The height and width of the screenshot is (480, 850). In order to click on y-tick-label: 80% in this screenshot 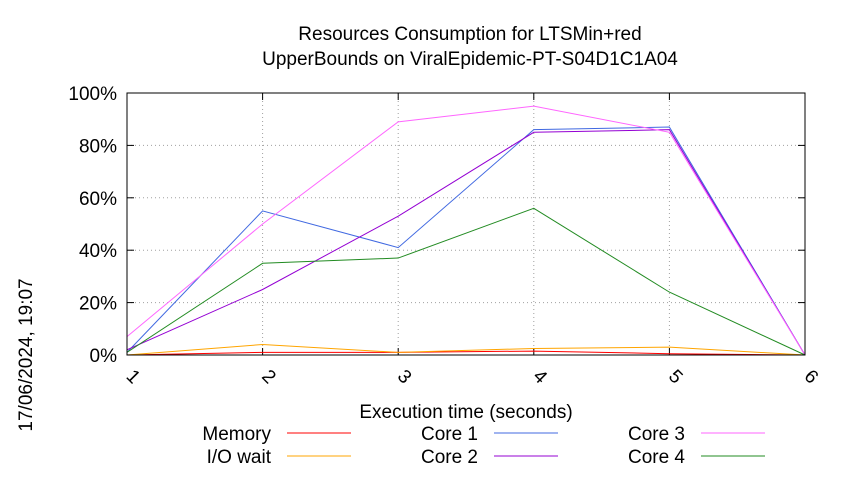, I will do `click(98, 146)`.